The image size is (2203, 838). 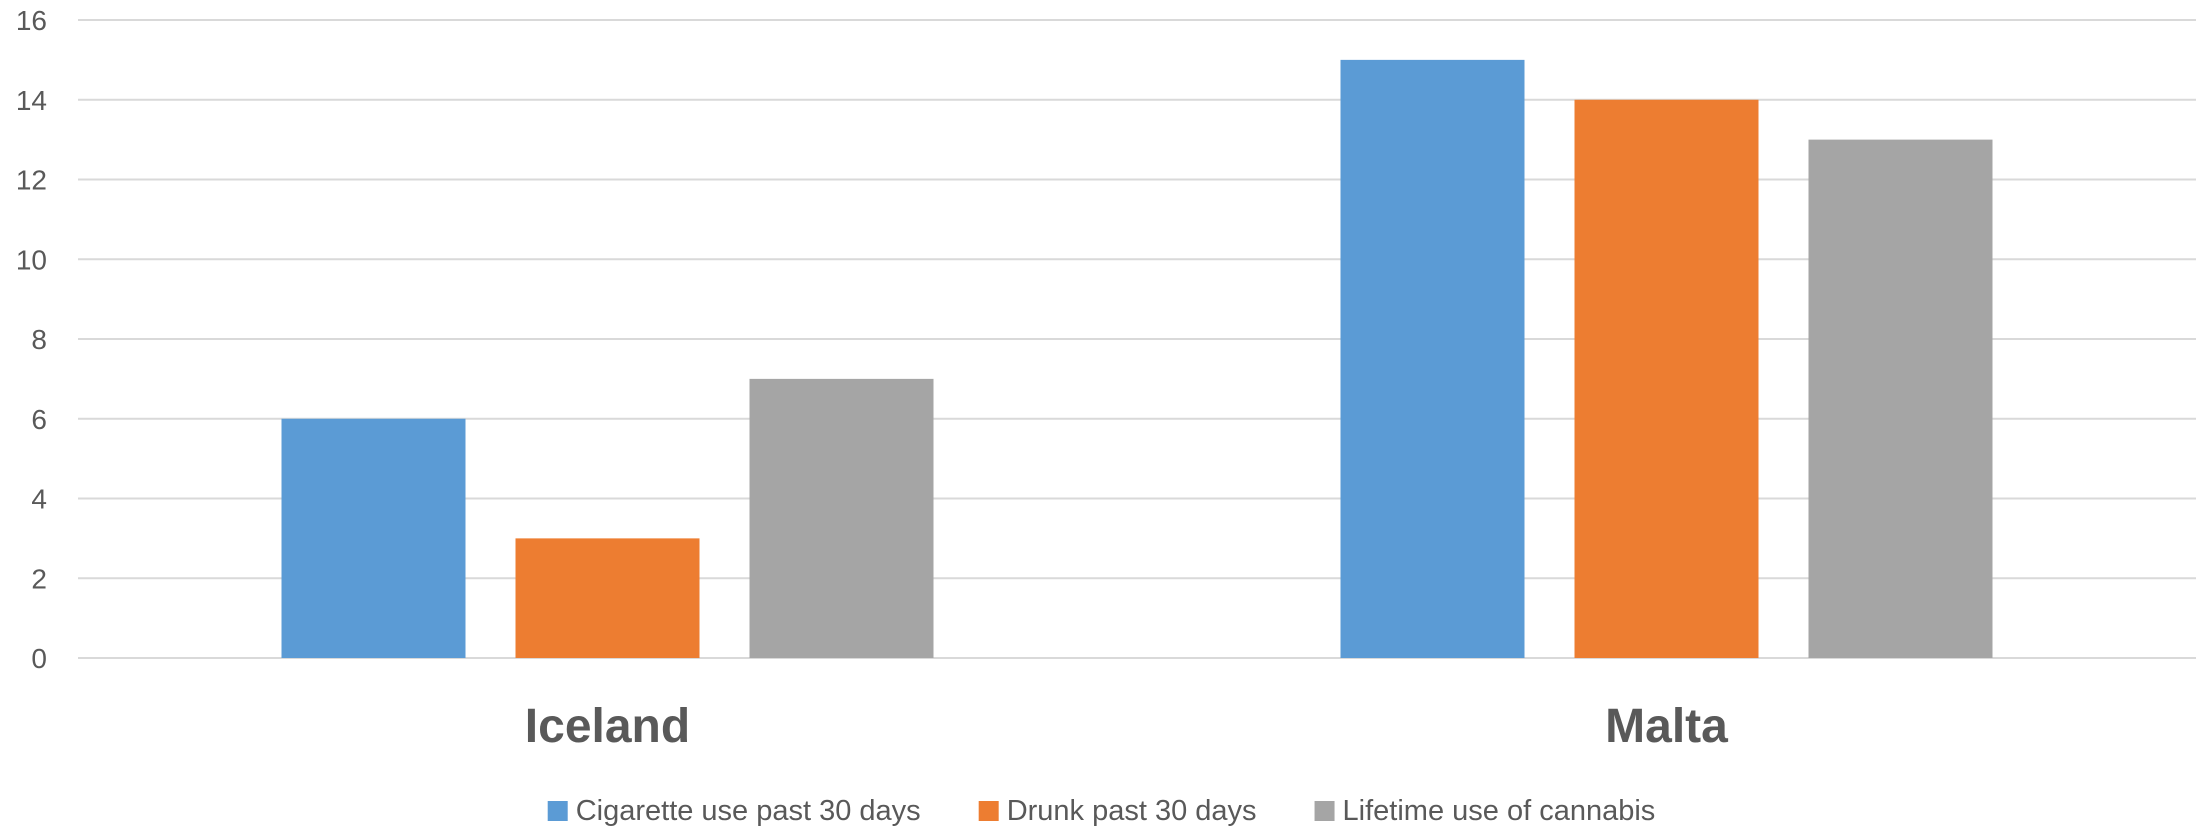 What do you see at coordinates (607, 726) in the screenshot?
I see `category-label: Iceland` at bounding box center [607, 726].